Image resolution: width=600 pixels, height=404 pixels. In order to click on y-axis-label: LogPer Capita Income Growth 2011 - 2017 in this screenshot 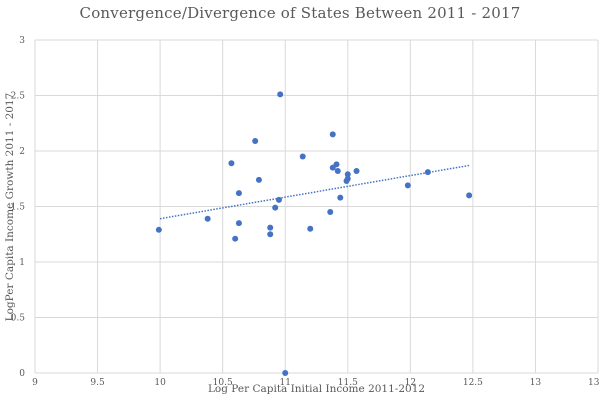, I will do `click(10, 207)`.